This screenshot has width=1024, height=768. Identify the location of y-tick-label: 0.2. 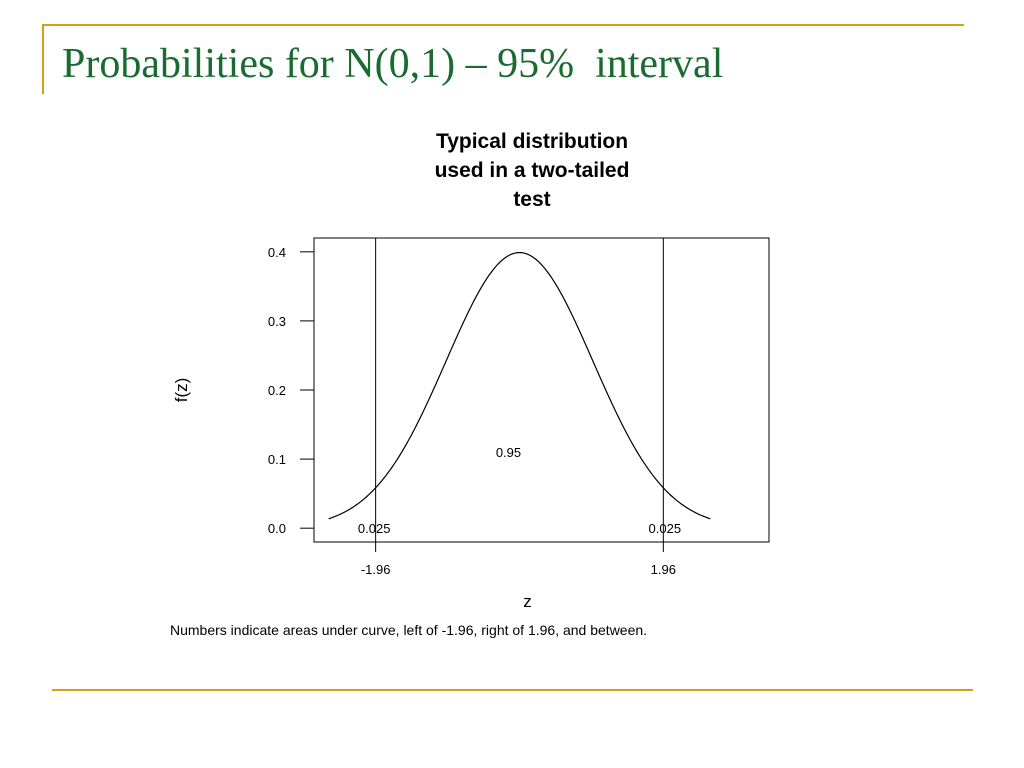
(277, 390).